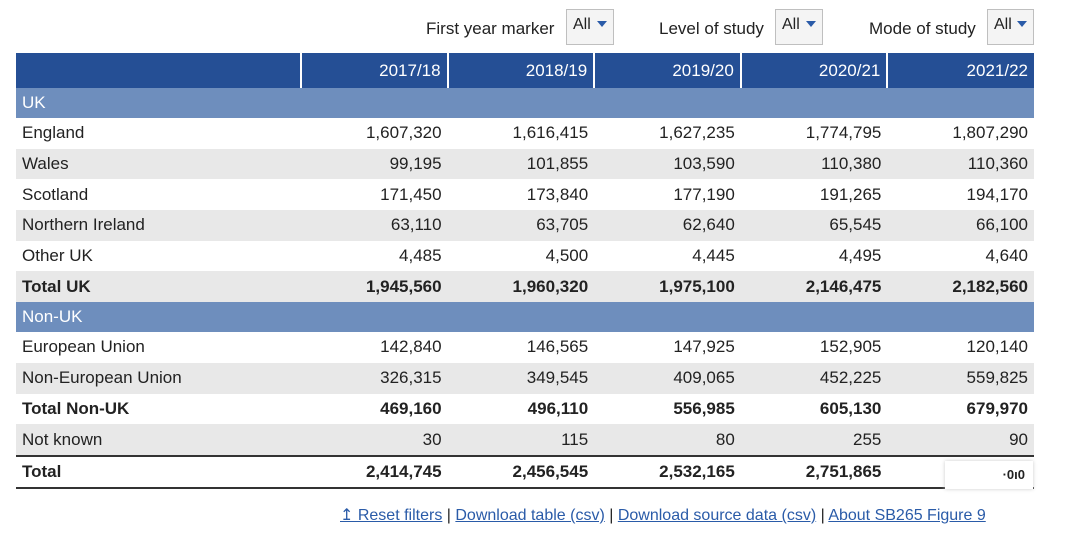 The height and width of the screenshot is (533, 1080). Describe the element at coordinates (667, 225) in the screenshot. I see `table-cell: 62,640` at that location.